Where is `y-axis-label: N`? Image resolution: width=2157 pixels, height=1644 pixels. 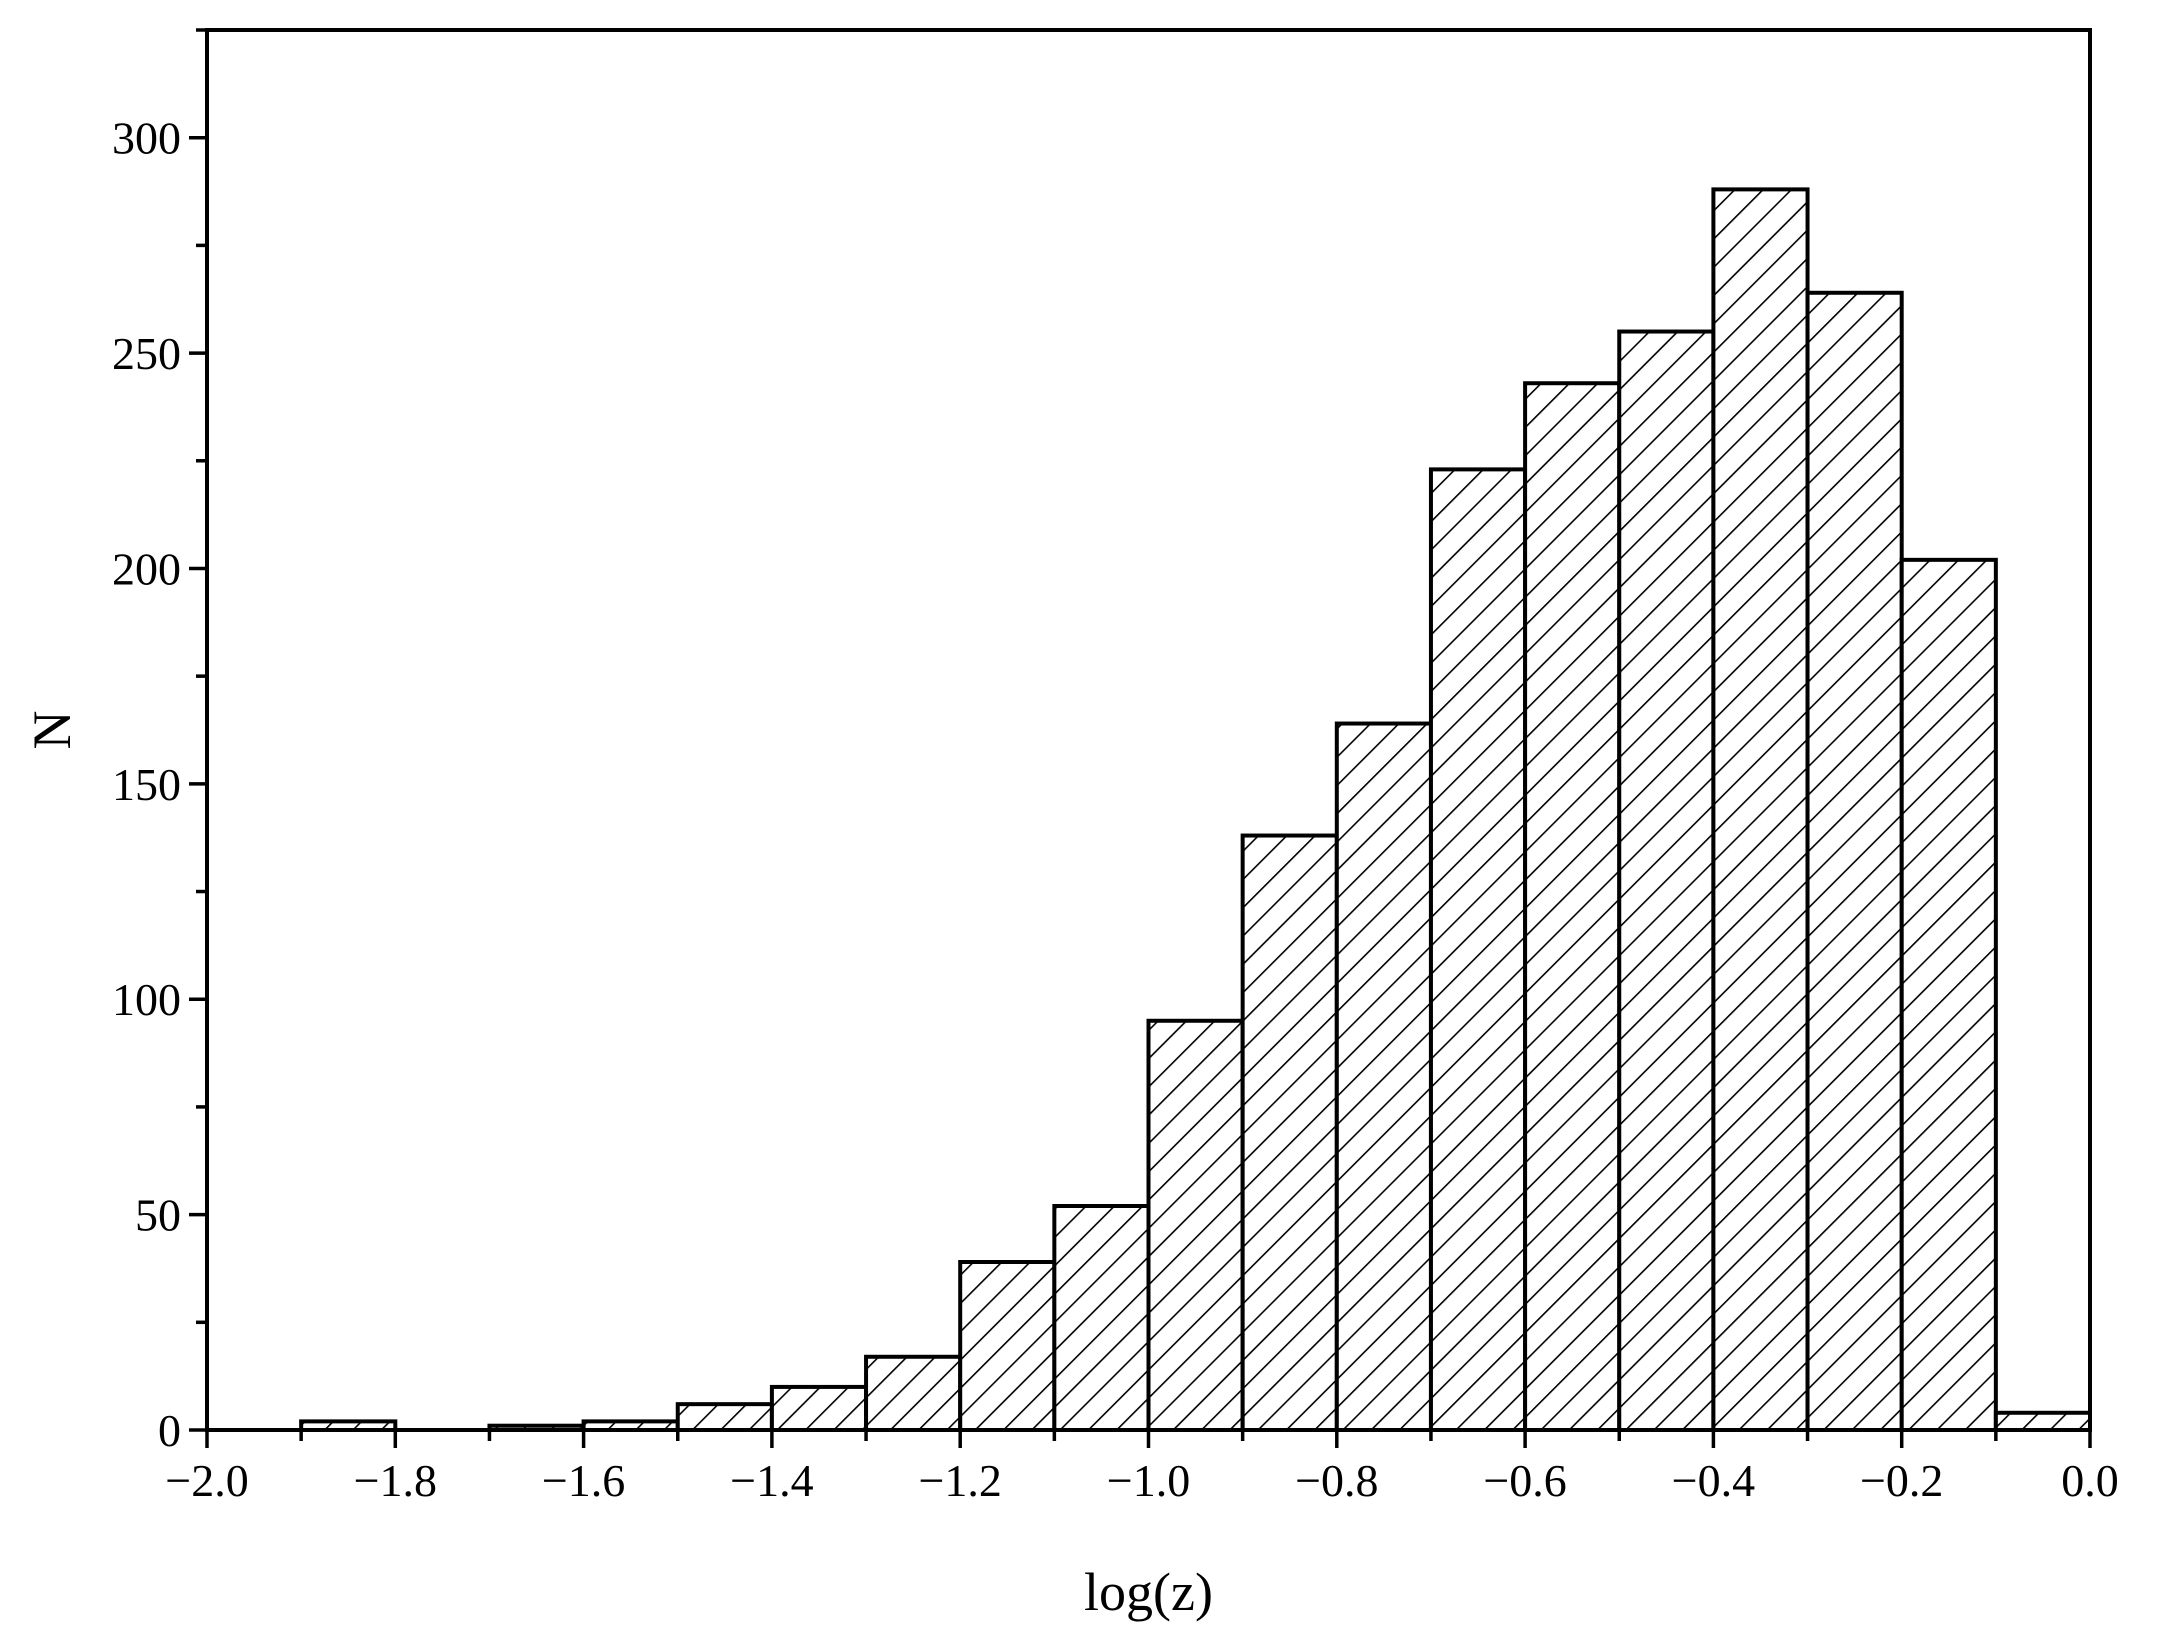 y-axis-label: N is located at coordinates (52, 730).